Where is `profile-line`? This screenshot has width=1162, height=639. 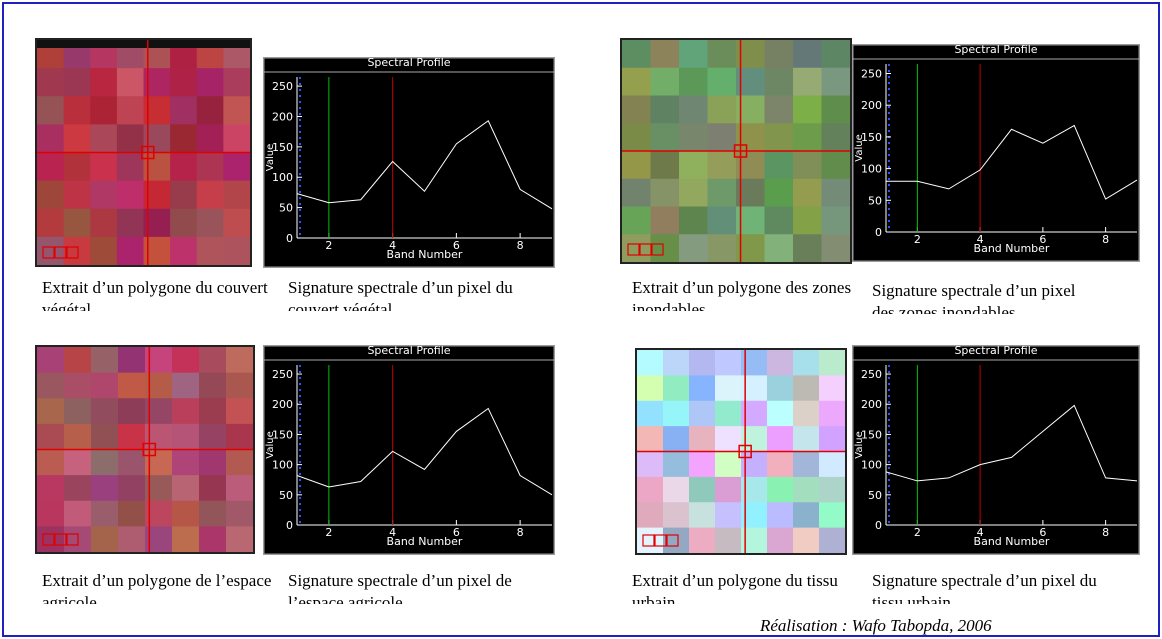
profile-line is located at coordinates (424, 451).